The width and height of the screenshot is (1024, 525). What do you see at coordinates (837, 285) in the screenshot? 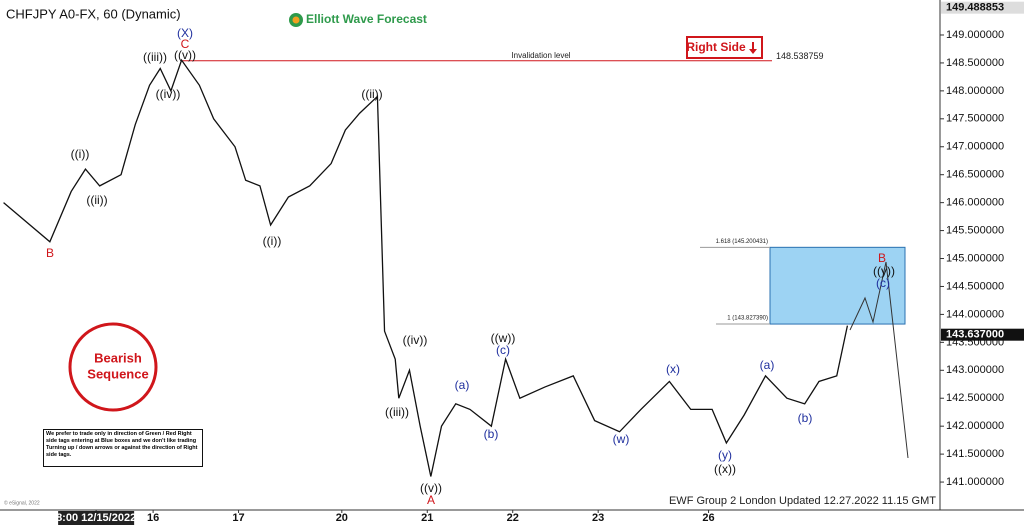
I see `target-box` at bounding box center [837, 285].